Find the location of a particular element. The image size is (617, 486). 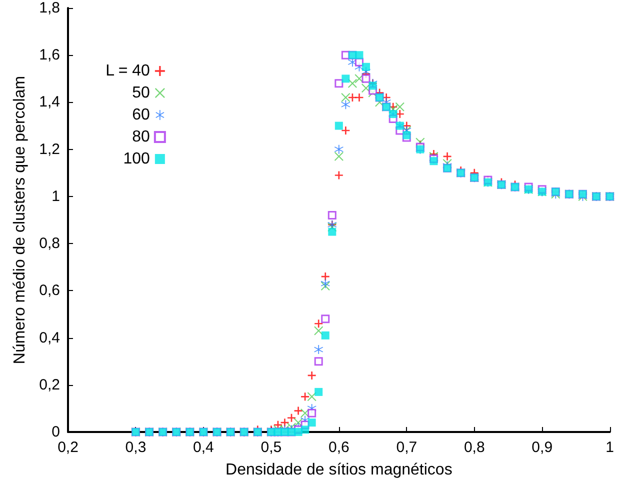

y-axis-title: Número médio de clusters que percolam is located at coordinates (20, 220).